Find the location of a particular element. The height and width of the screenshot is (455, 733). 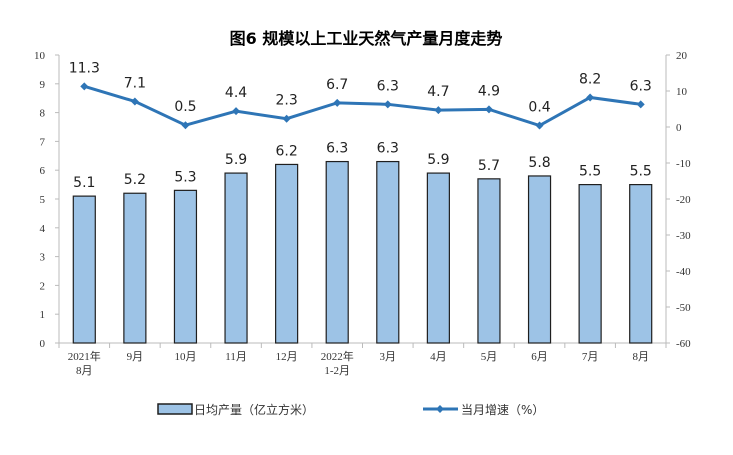

category-label: 12月 is located at coordinates (287, 357).